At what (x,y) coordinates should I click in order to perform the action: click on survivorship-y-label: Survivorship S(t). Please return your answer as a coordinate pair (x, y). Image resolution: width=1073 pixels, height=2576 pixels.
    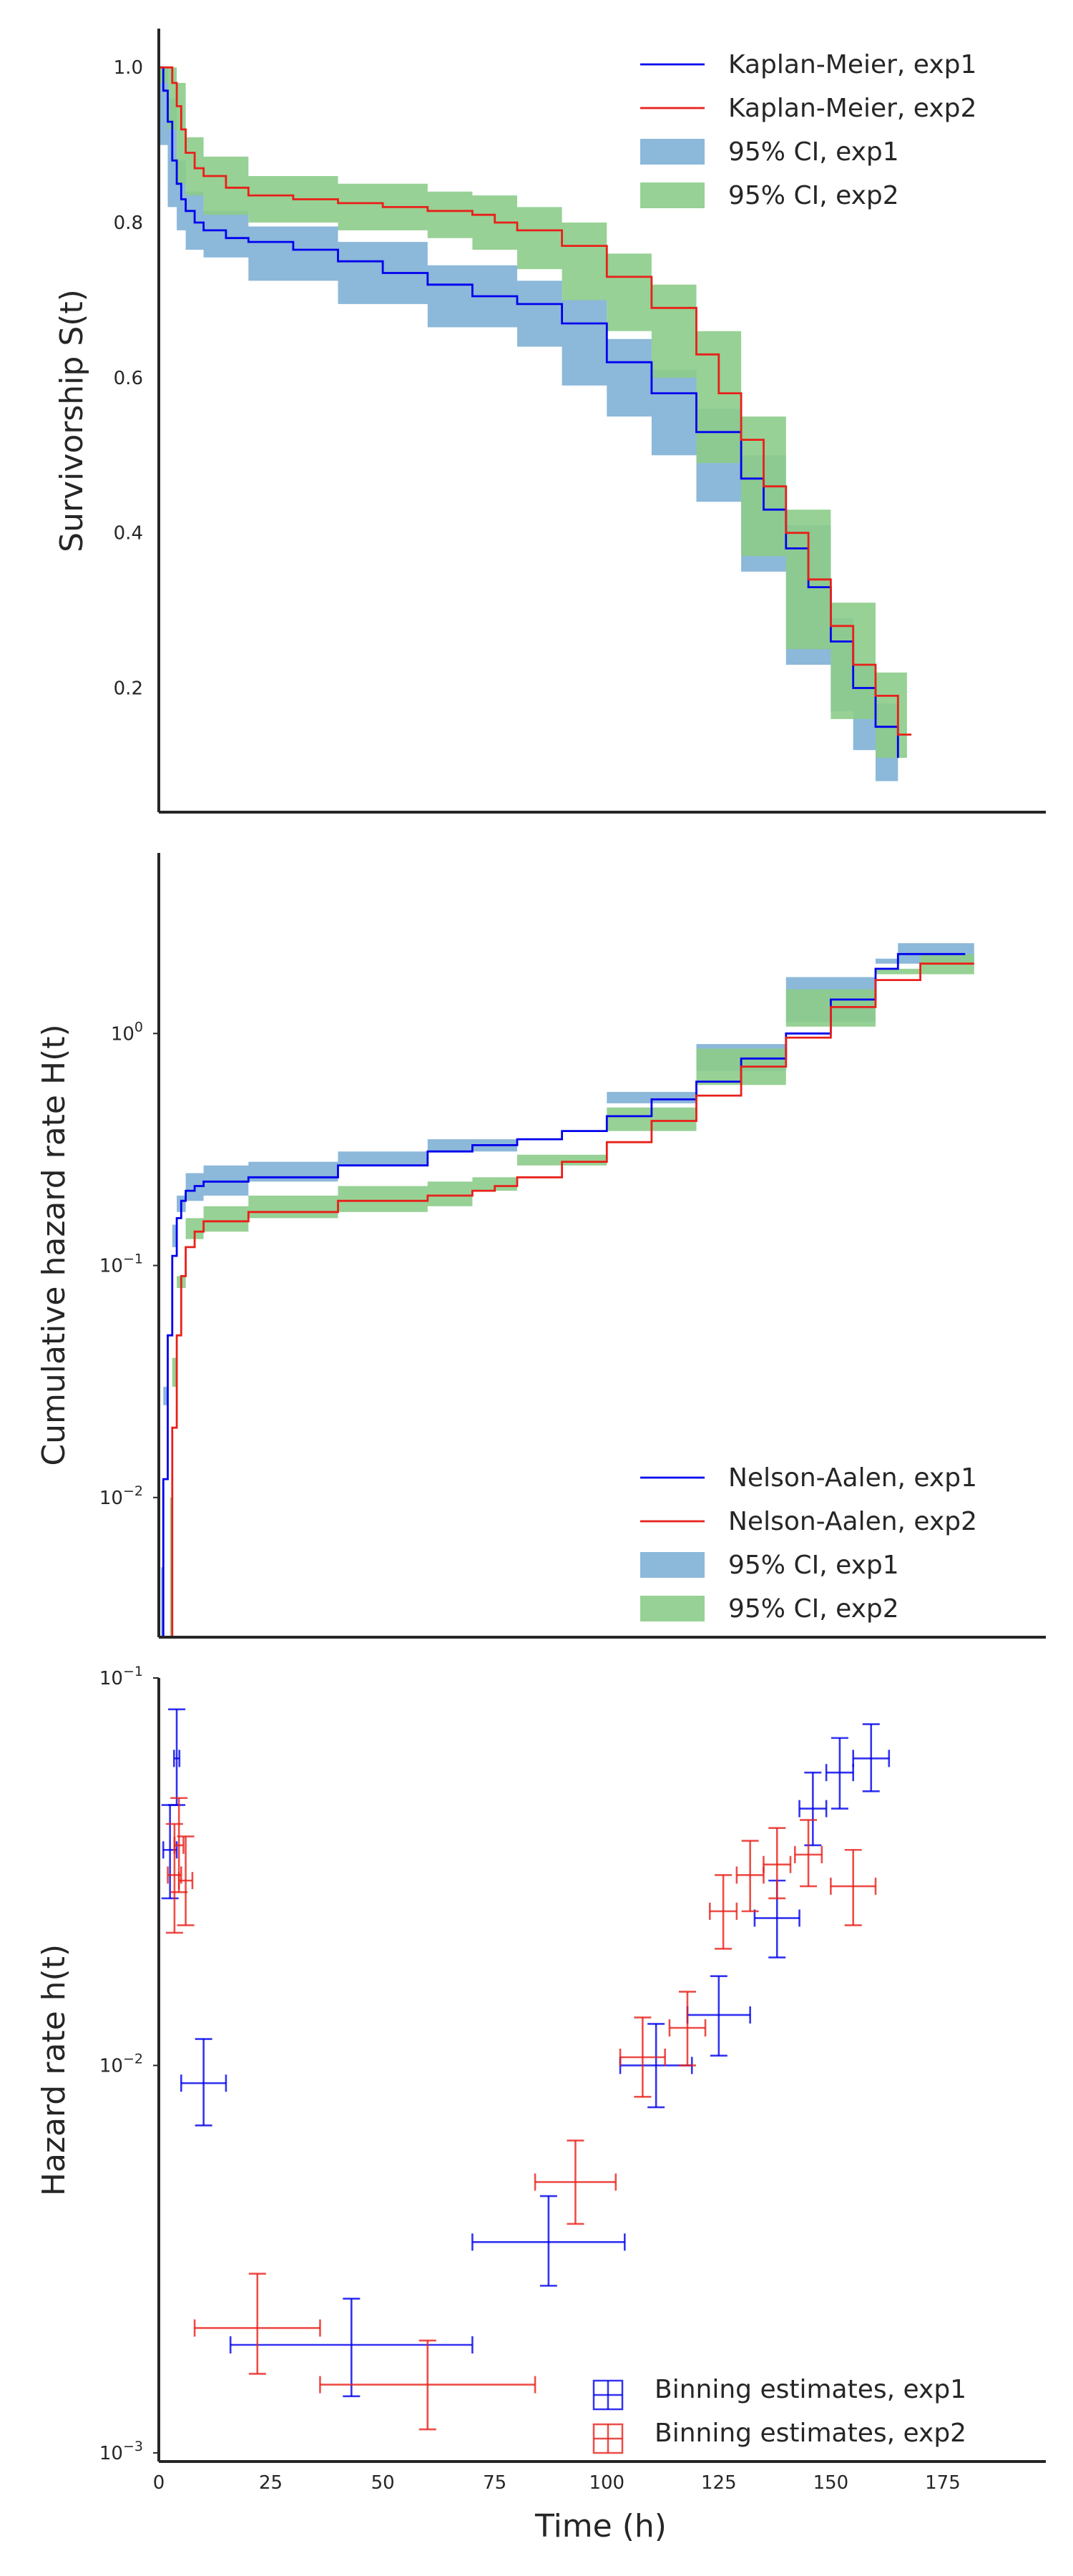
    Looking at the image, I should click on (72, 420).